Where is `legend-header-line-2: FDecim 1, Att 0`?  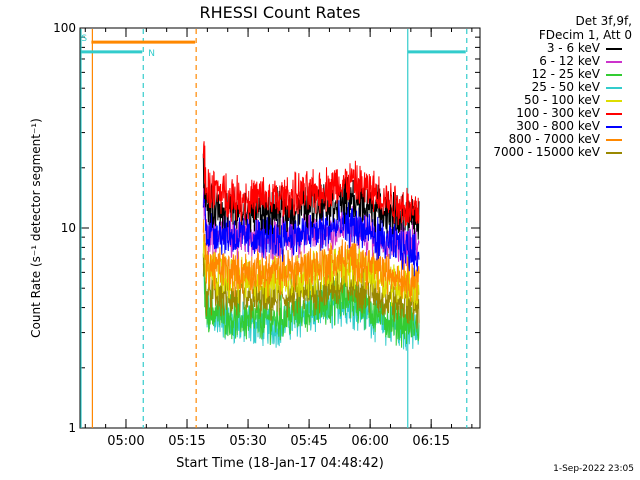
legend-header-line-2: FDecim 1, Att 0 is located at coordinates (585, 35).